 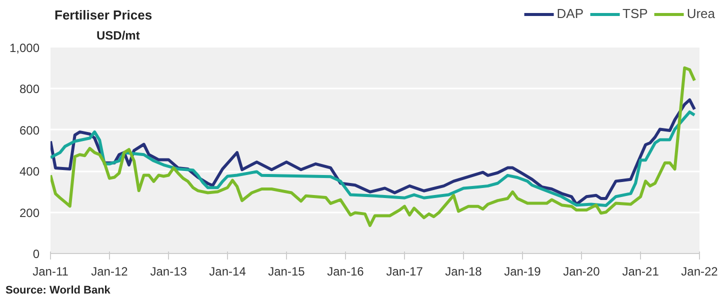 What do you see at coordinates (570, 13) in the screenshot?
I see `legend-label: DAP` at bounding box center [570, 13].